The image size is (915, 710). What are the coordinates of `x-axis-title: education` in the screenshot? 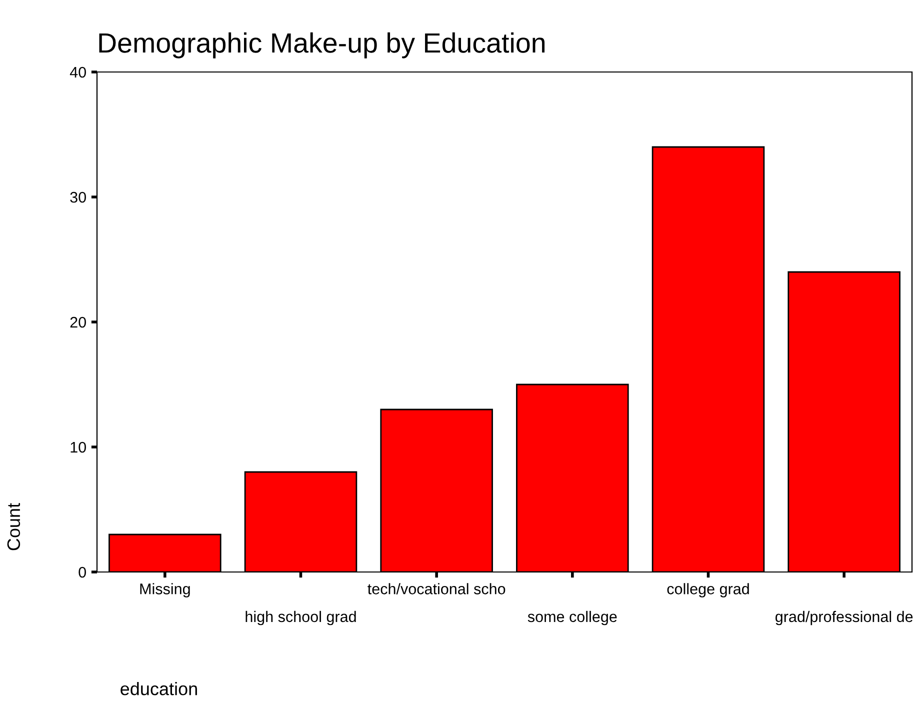 It's located at (158, 689).